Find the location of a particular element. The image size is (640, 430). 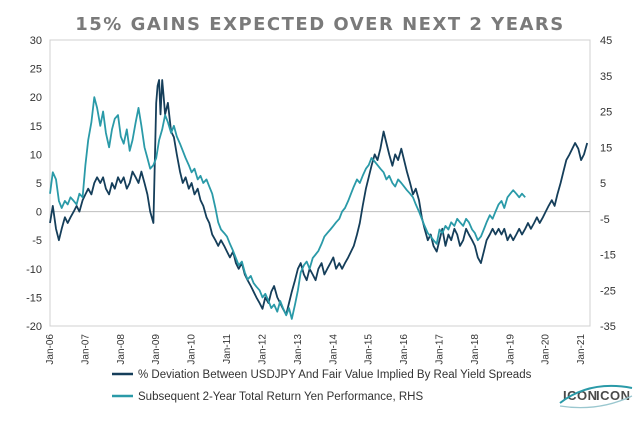

y-left-tick-label: 20 is located at coordinates (36, 98).